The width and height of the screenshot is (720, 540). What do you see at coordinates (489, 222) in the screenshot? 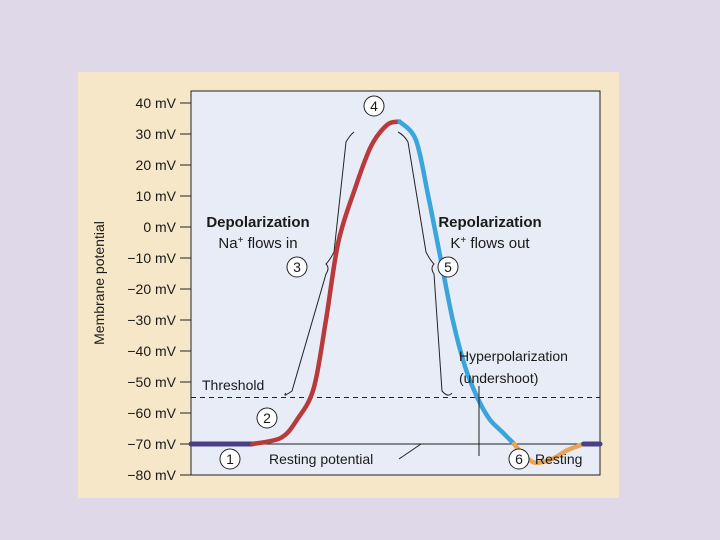
I see `repolarization-title: Repolarization` at bounding box center [489, 222].